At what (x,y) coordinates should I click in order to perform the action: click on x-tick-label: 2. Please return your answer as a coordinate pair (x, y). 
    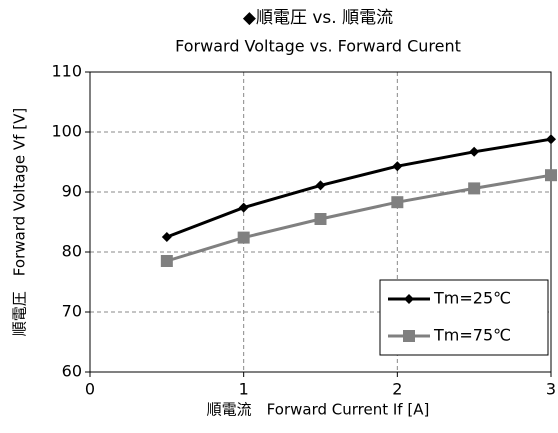
    Looking at the image, I should click on (397, 389).